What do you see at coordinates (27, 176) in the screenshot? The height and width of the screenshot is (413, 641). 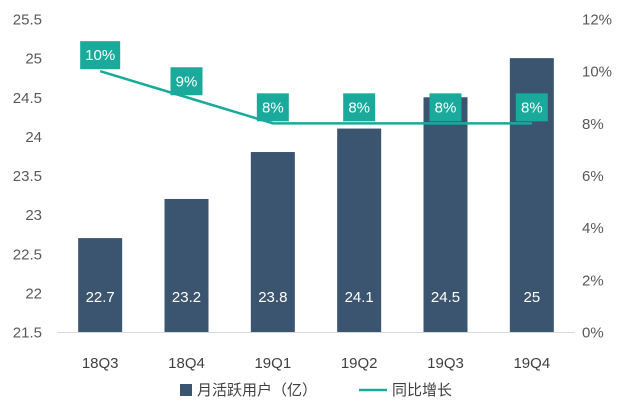 I see `y-left-tick-label: 23.5` at bounding box center [27, 176].